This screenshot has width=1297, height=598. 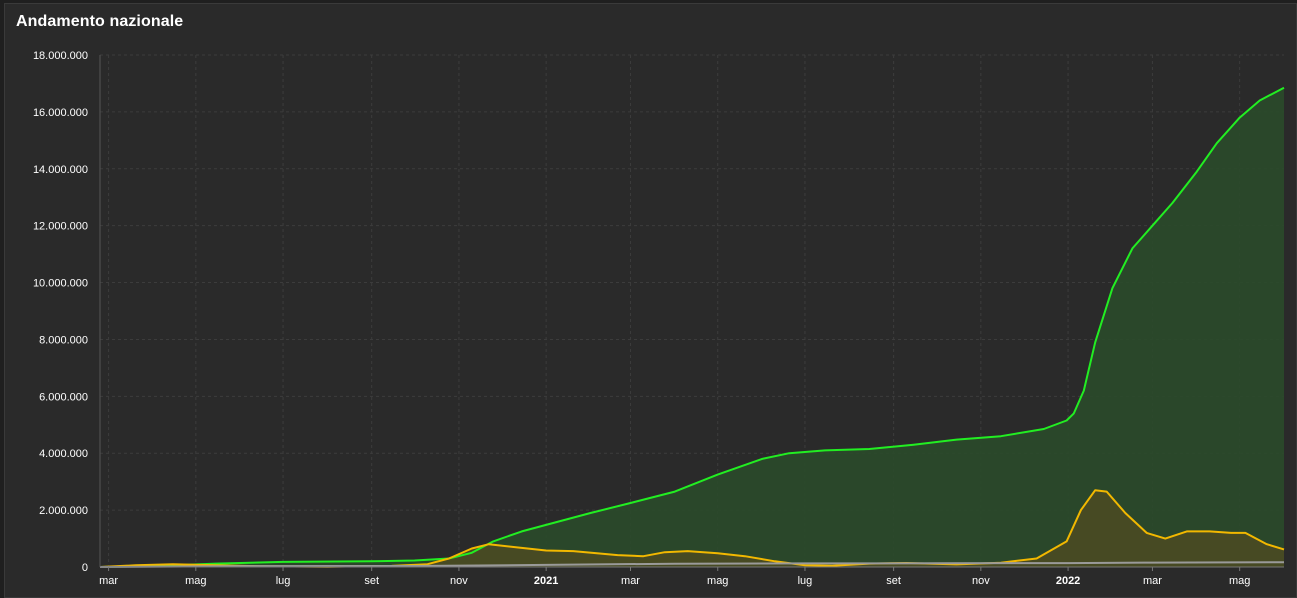 What do you see at coordinates (60, 170) in the screenshot?
I see `y-tick-label: 14.000.000` at bounding box center [60, 170].